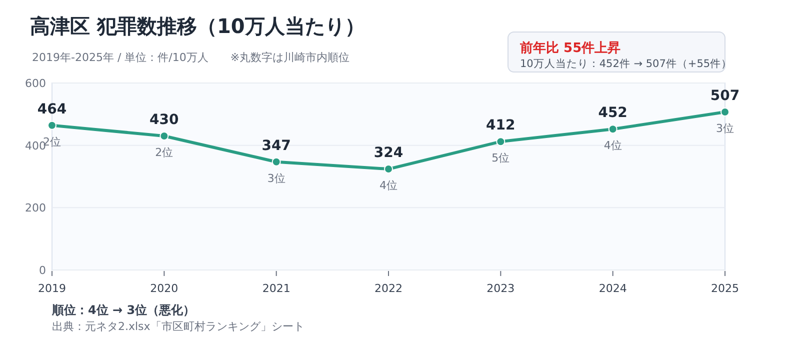 Image resolution: width=800 pixels, height=347 pixels. I want to click on text: 10万人当たり：452件 → 507件（+55件）, so click(626, 64).